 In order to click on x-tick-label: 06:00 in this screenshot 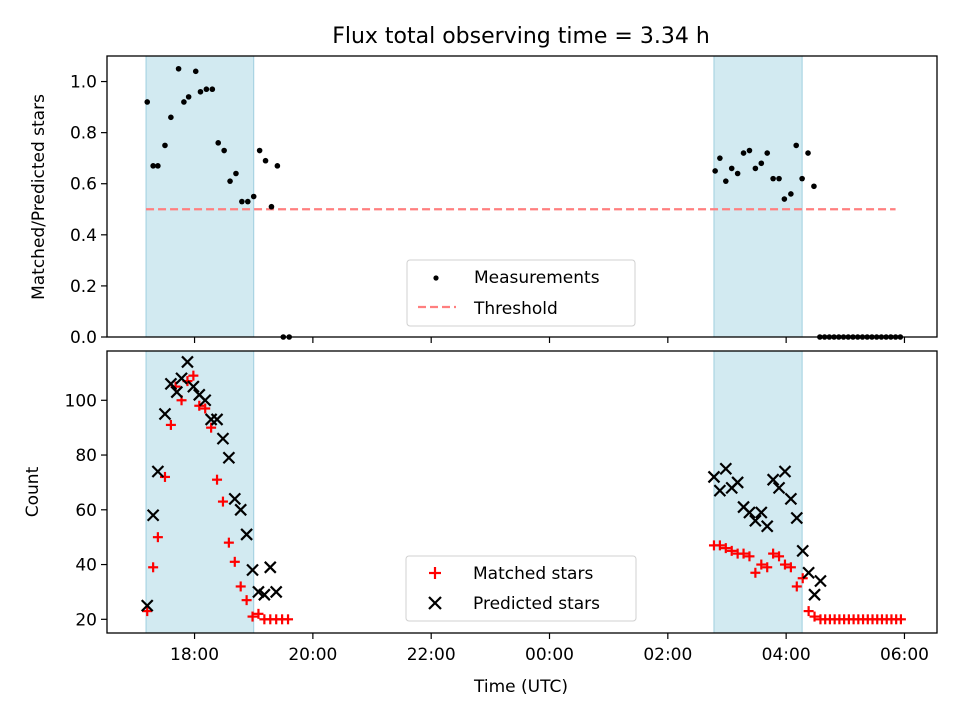, I will do `click(904, 655)`.